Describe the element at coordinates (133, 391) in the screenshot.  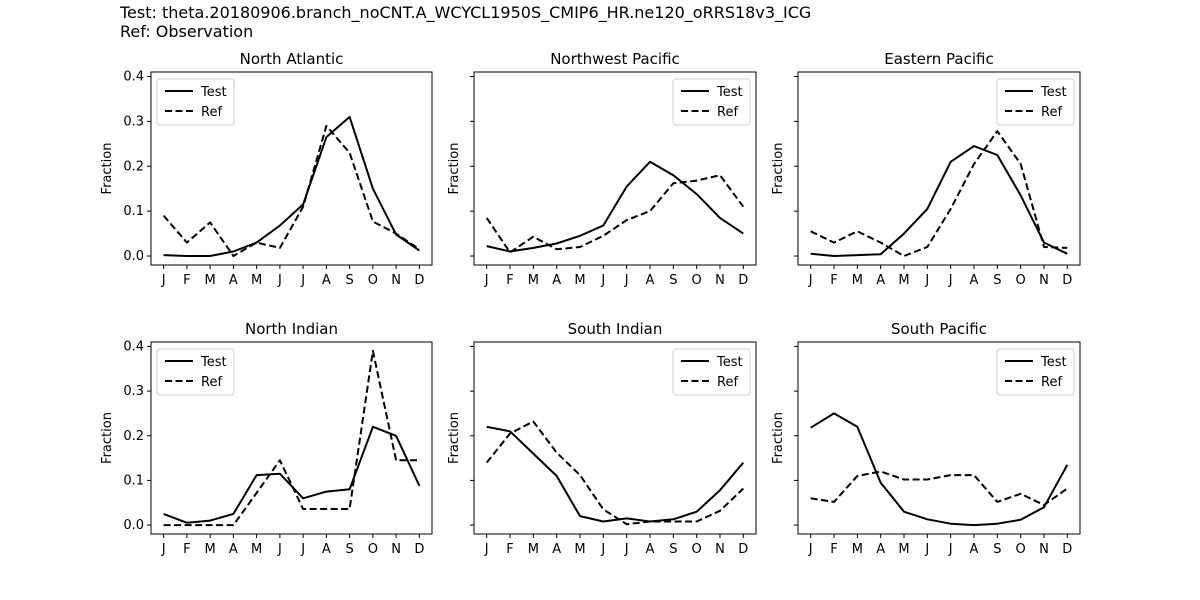
I see `y-tick-label: 0.3` at that location.